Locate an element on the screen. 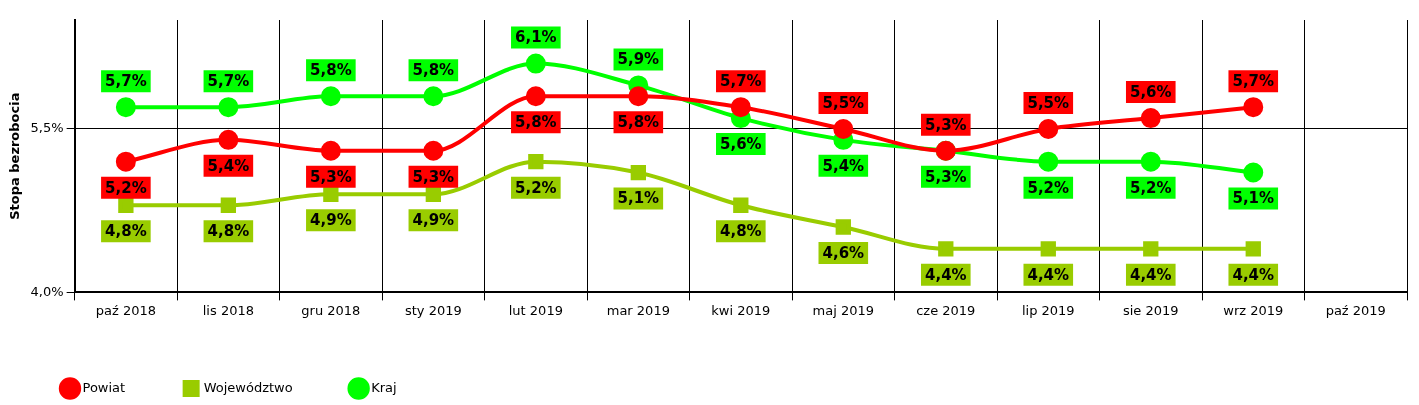  data-label: 4,6% is located at coordinates (843, 252).